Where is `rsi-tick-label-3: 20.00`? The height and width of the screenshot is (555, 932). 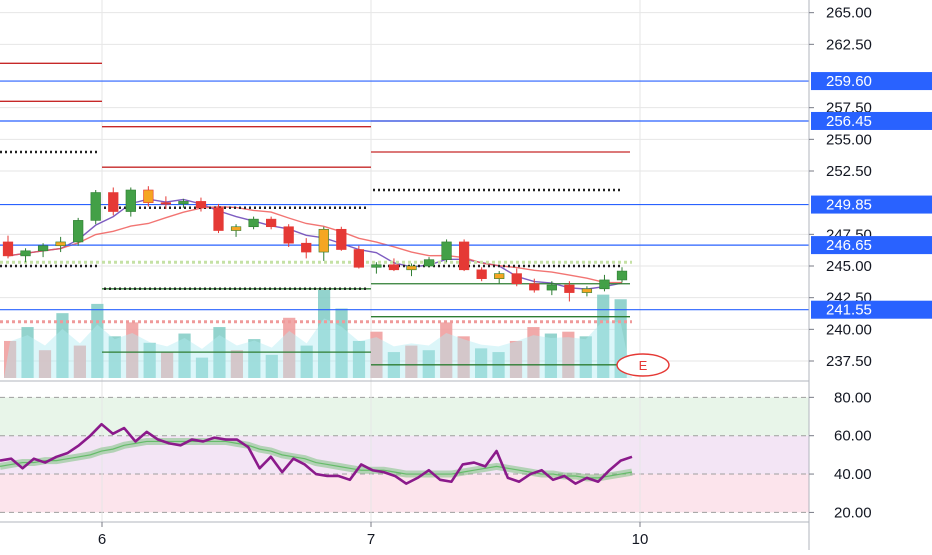
rsi-tick-label-3: 20.00 is located at coordinates (853, 512).